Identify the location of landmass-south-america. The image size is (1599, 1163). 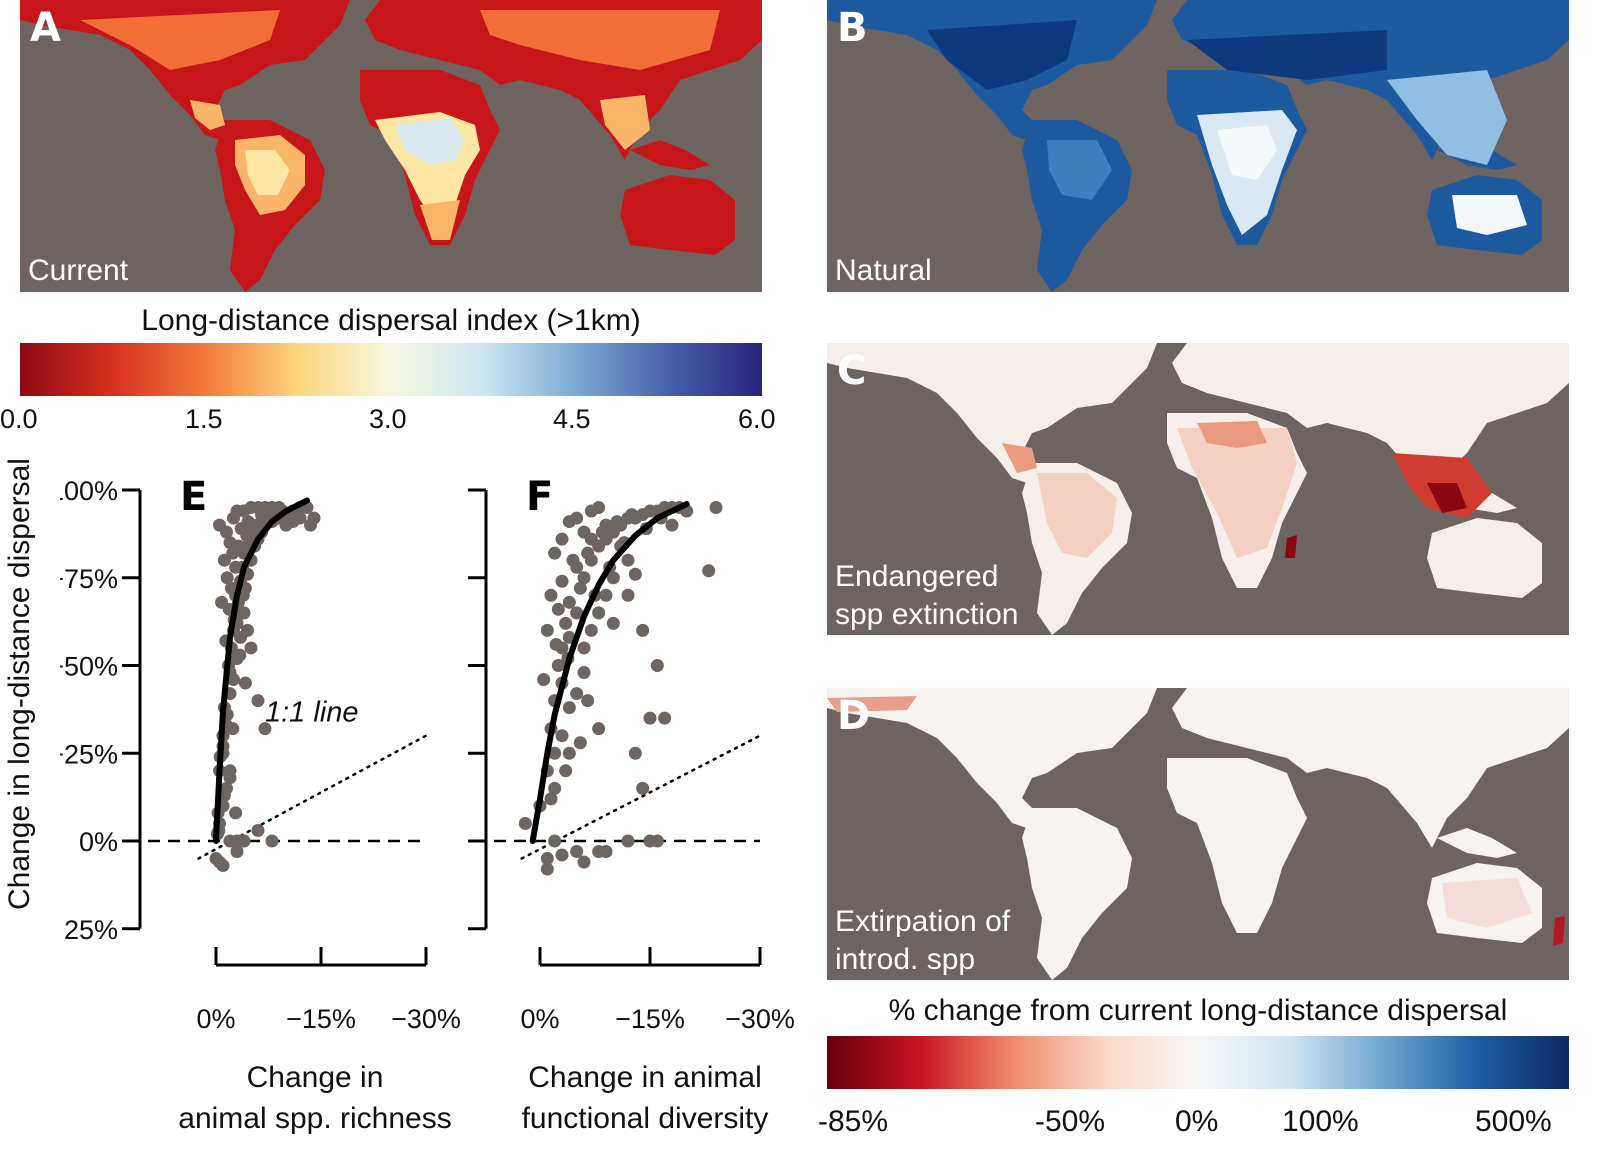
(1077, 894).